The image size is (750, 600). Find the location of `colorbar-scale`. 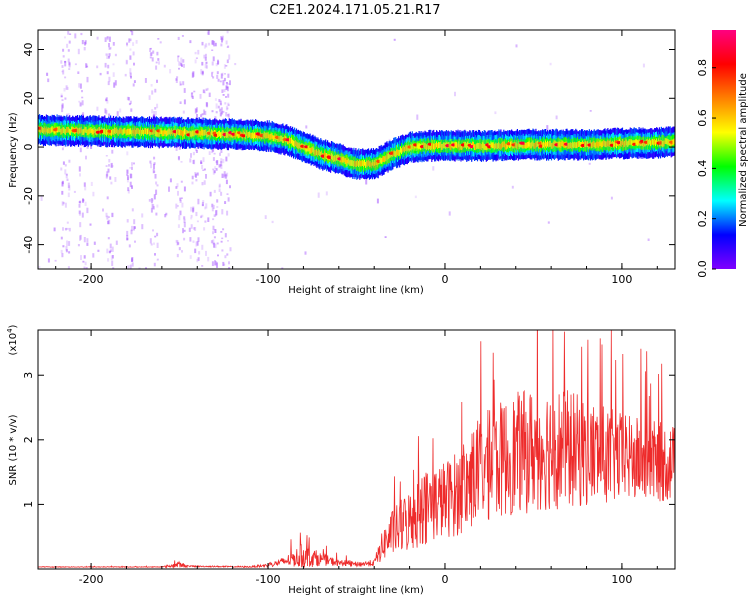

colorbar-scale is located at coordinates (724, 149).